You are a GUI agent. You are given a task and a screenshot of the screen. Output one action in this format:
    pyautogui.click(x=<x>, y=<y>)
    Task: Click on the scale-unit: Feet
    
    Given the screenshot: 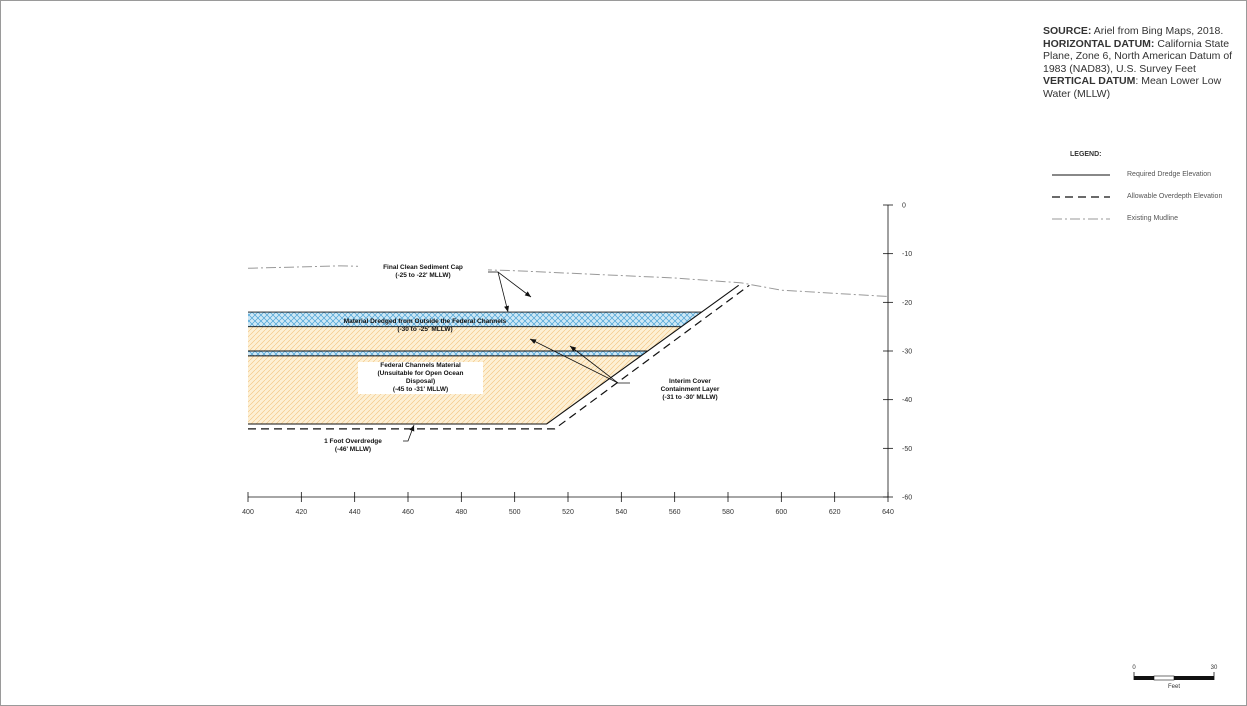 What is the action you would take?
    pyautogui.click(x=1174, y=687)
    